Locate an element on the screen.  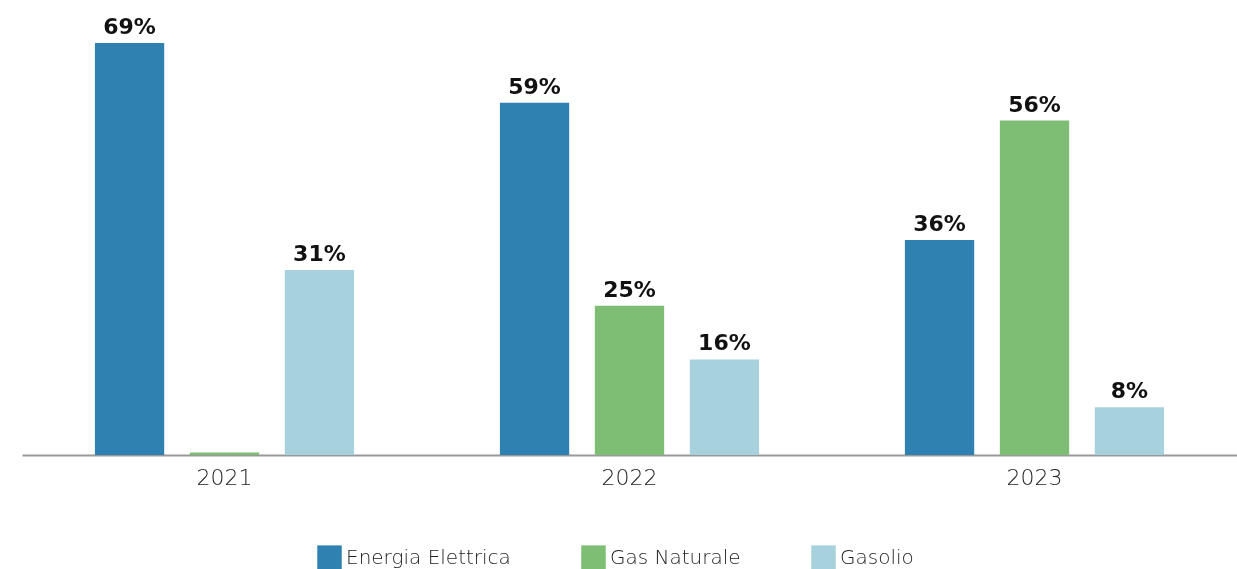
data-label: 8% is located at coordinates (1129, 391).